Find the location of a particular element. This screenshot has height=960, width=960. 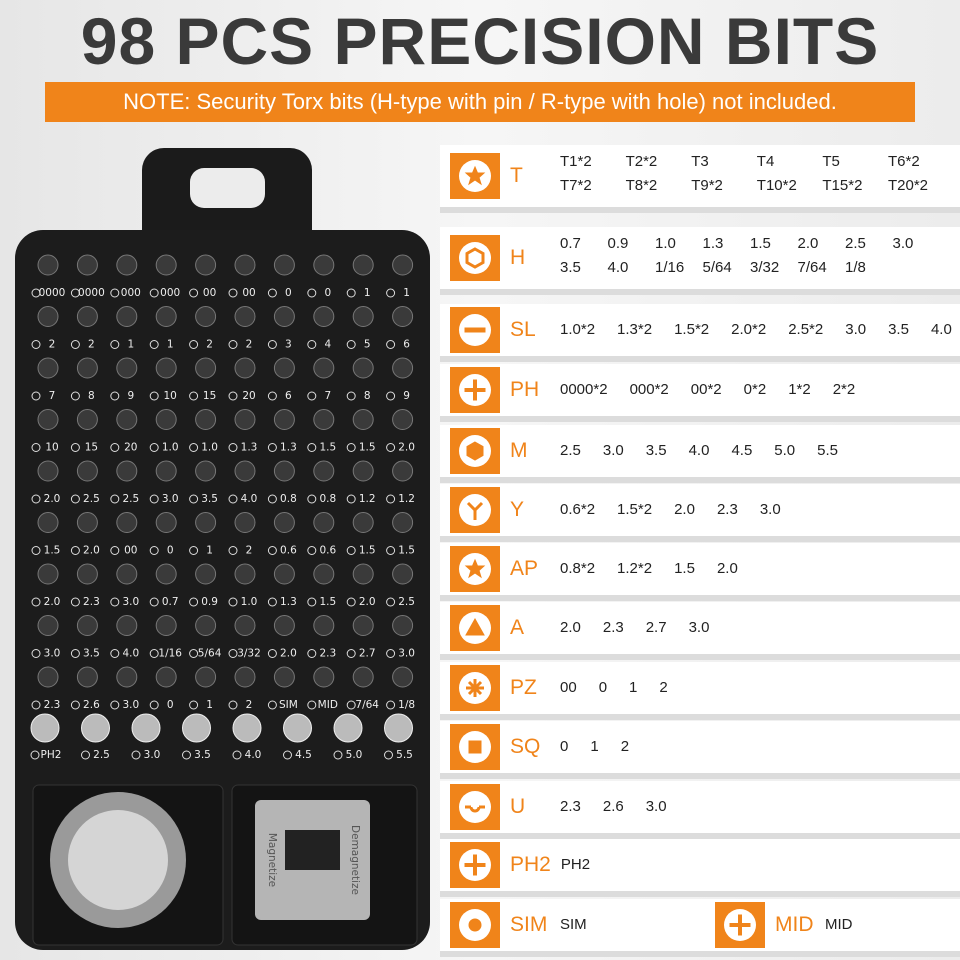

size-label: 2.5 is located at coordinates (855, 243).